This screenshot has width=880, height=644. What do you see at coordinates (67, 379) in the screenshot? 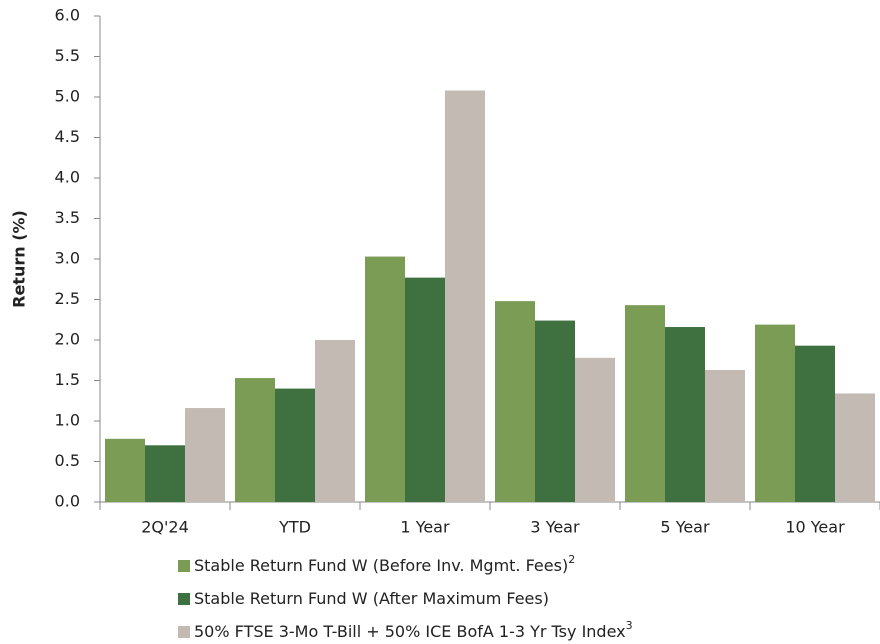
I see `y-tick-label: 1.5` at bounding box center [67, 379].